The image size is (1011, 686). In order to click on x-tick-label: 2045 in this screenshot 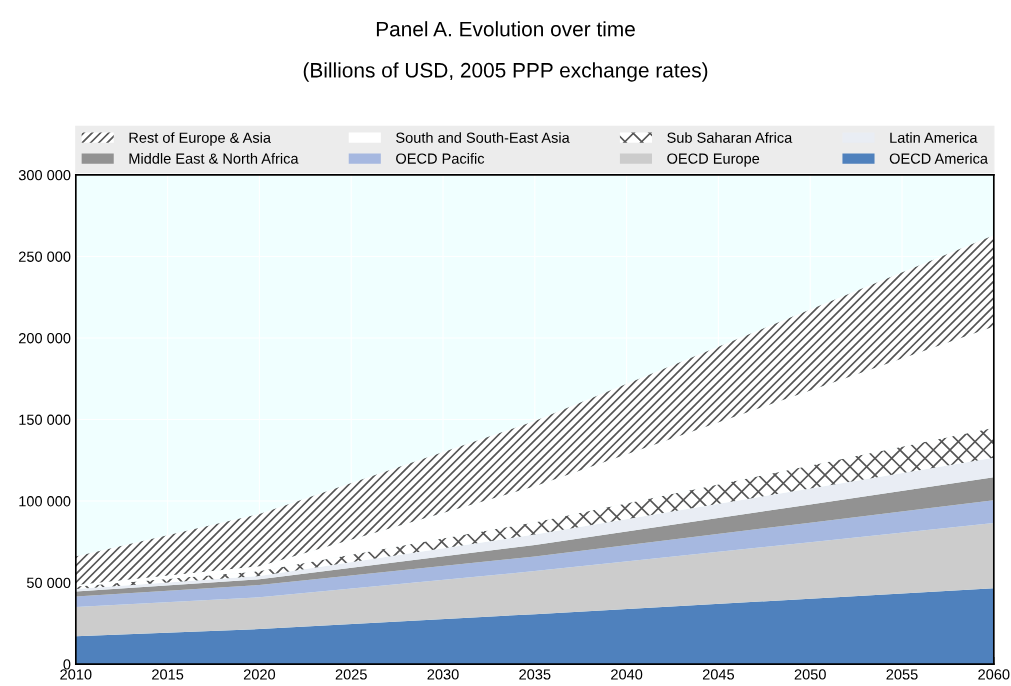, I will do `click(718, 674)`.